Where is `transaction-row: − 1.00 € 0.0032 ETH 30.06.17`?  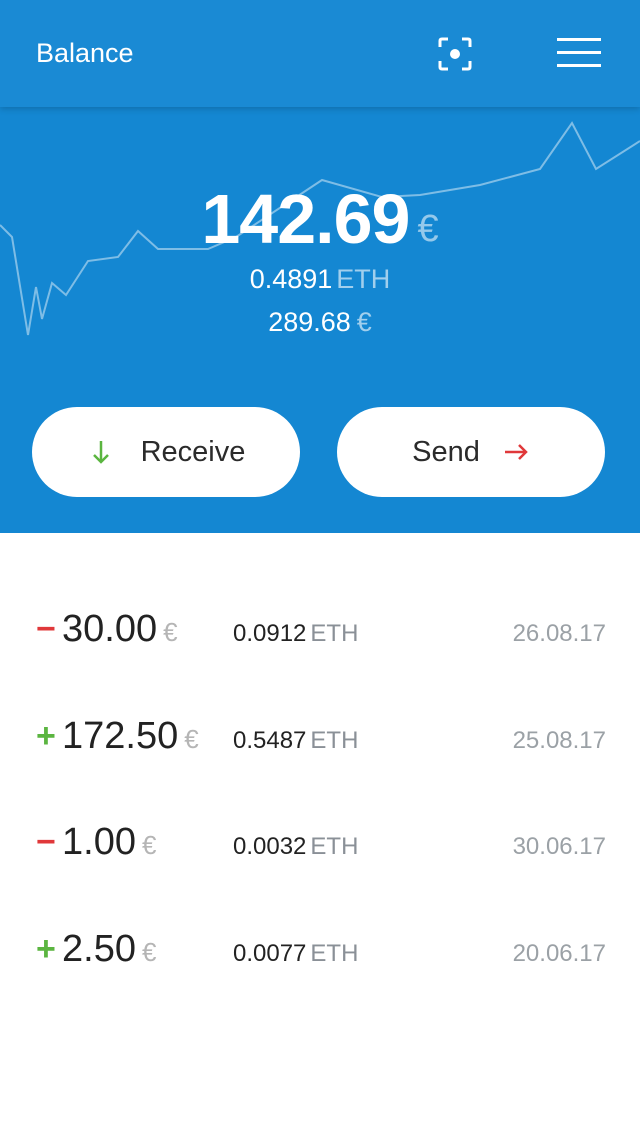
transaction-row: − 1.00 € 0.0032 ETH 30.06.17 is located at coordinates (320, 853).